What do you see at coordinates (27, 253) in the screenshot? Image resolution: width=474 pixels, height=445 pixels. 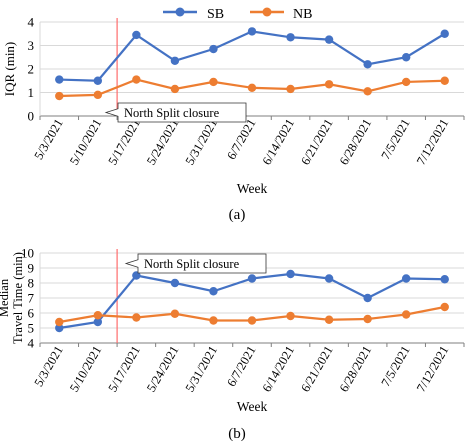 I see `y-tick-label: 10` at bounding box center [27, 253].